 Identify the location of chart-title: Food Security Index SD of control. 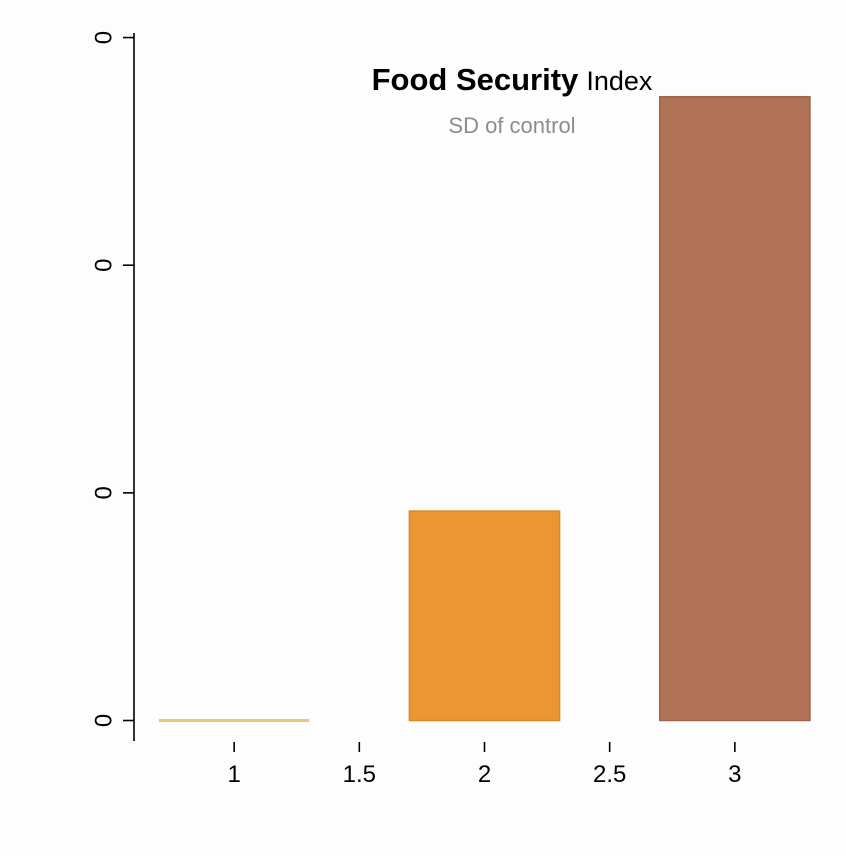
(512, 100).